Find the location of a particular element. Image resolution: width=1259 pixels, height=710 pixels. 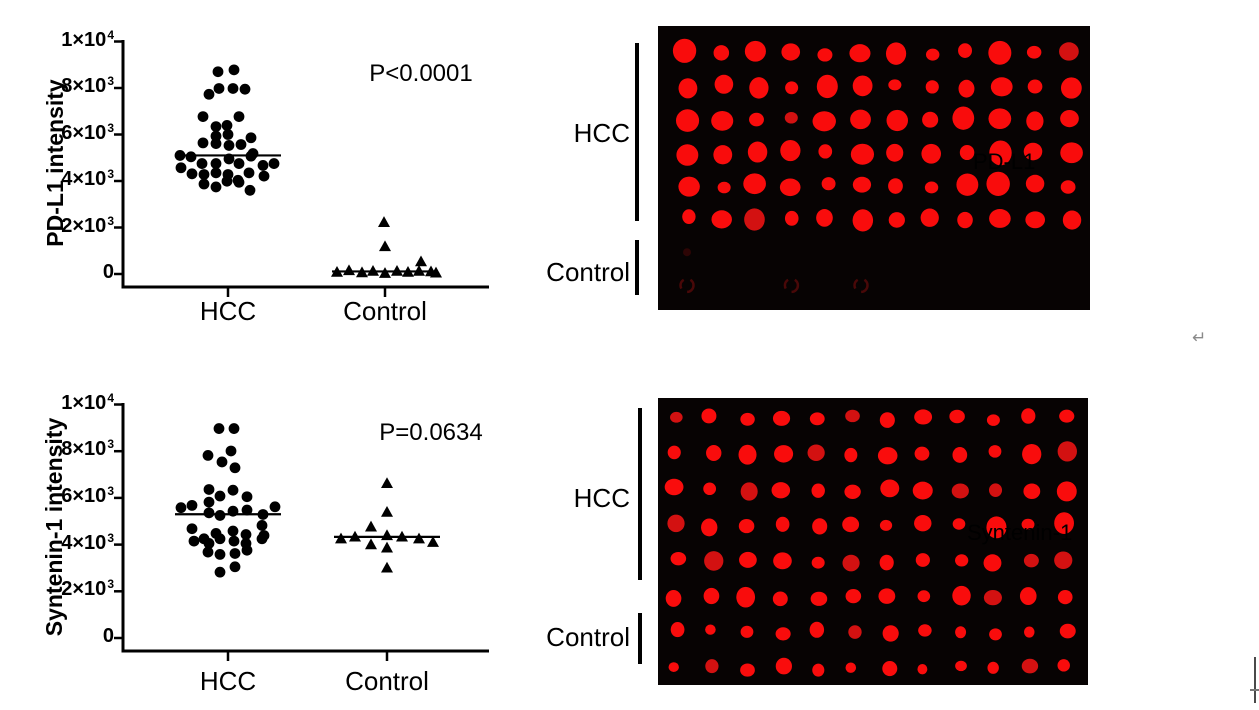

pdl1-scatter is located at coordinates (301, 168).